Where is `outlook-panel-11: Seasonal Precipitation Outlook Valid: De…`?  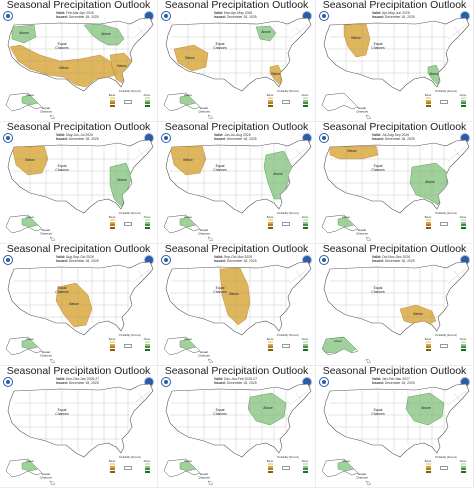 outlook-panel-11: Seasonal Precipitation Outlook Valid: De… is located at coordinates (237, 427).